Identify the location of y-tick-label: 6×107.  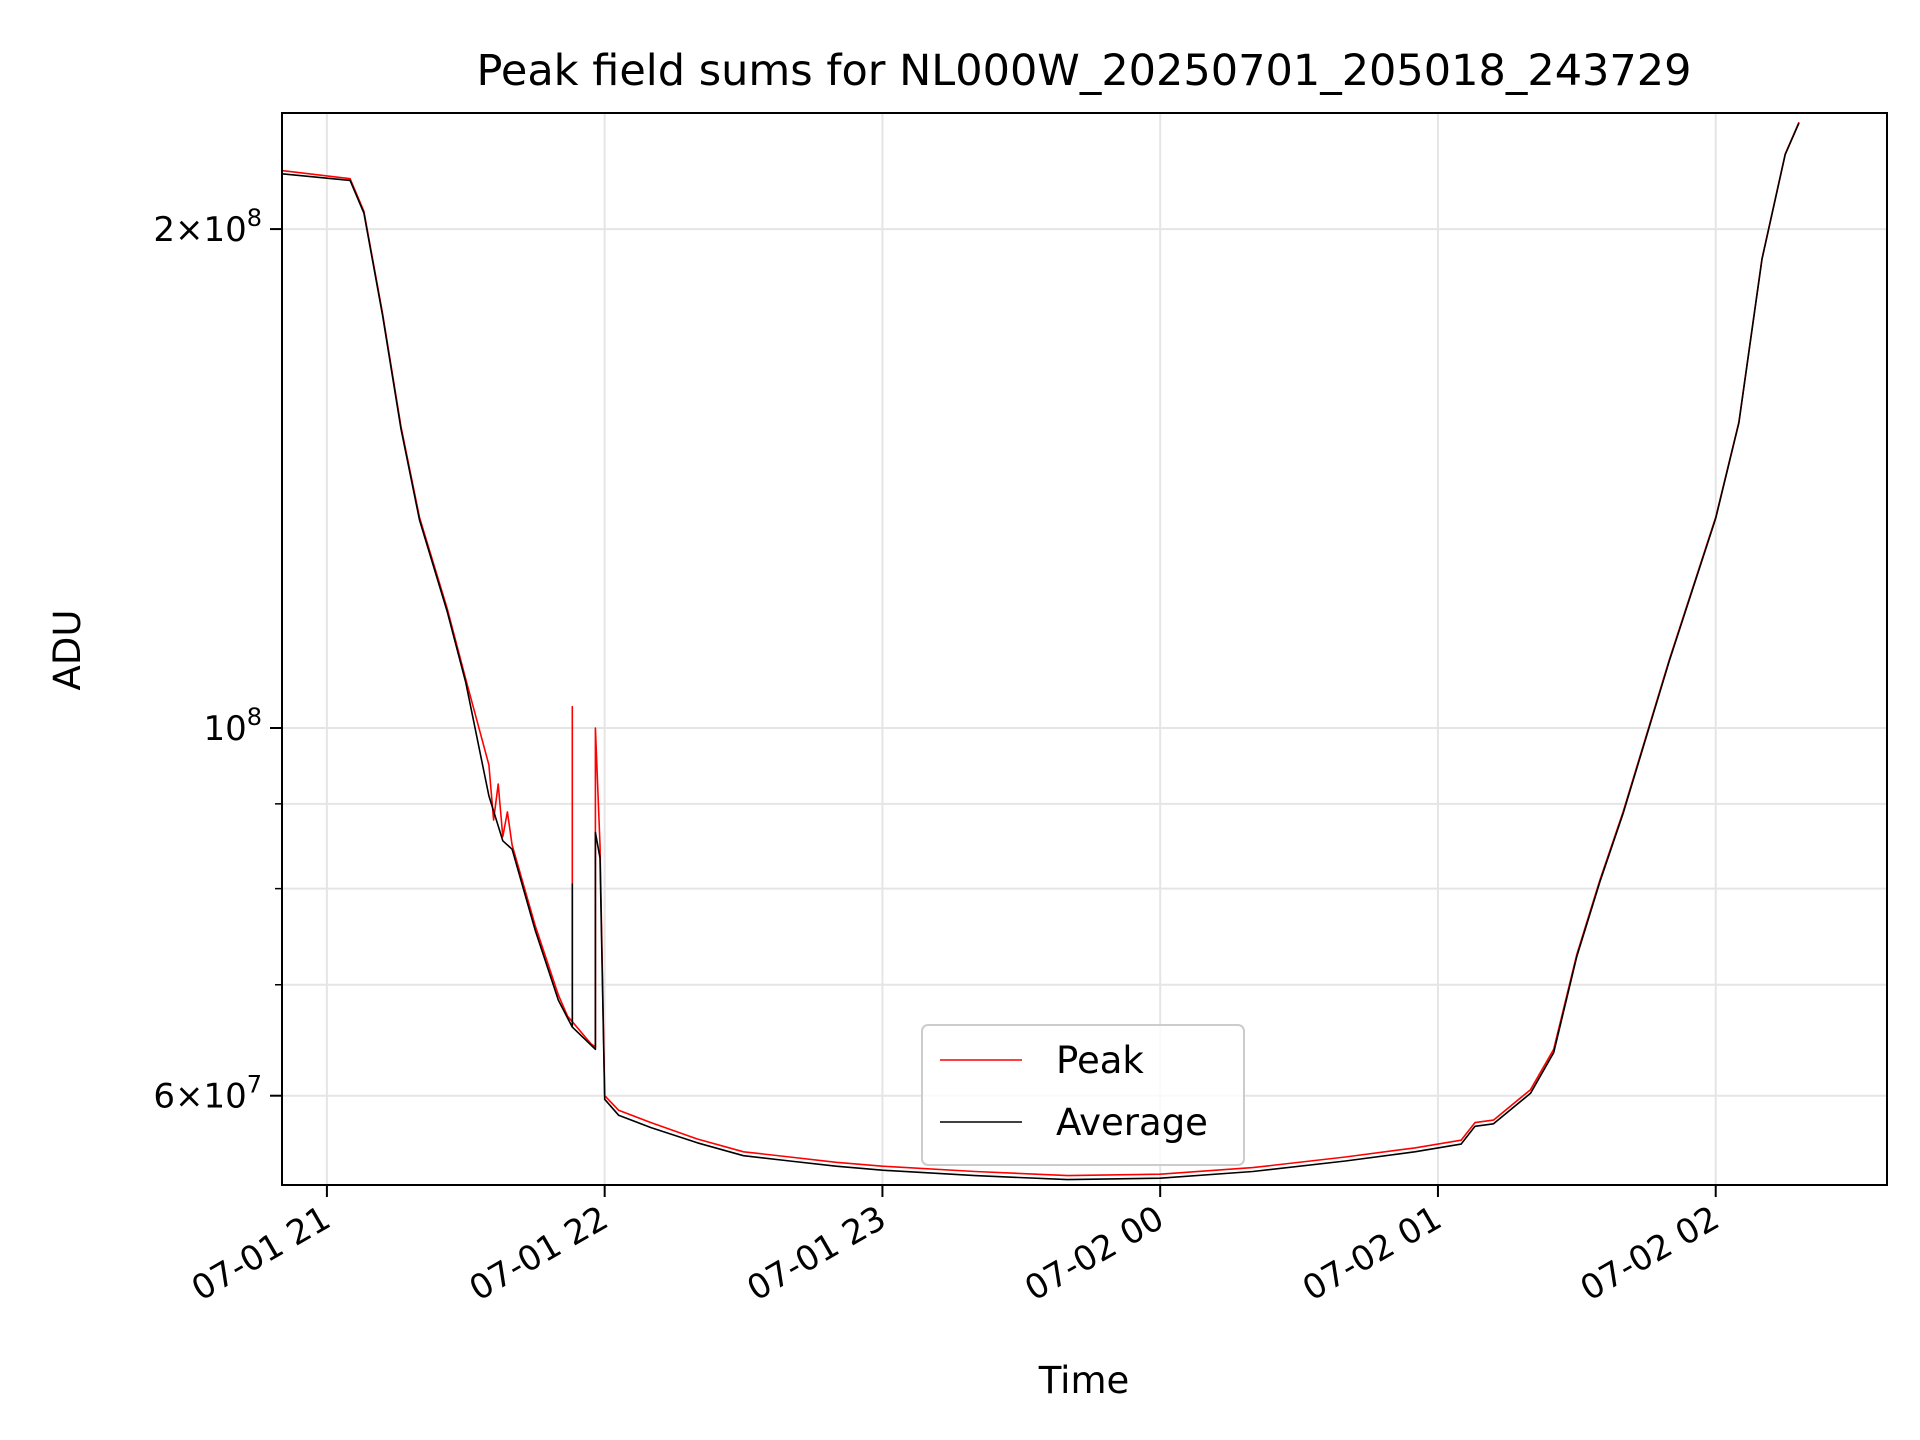
(207, 1094).